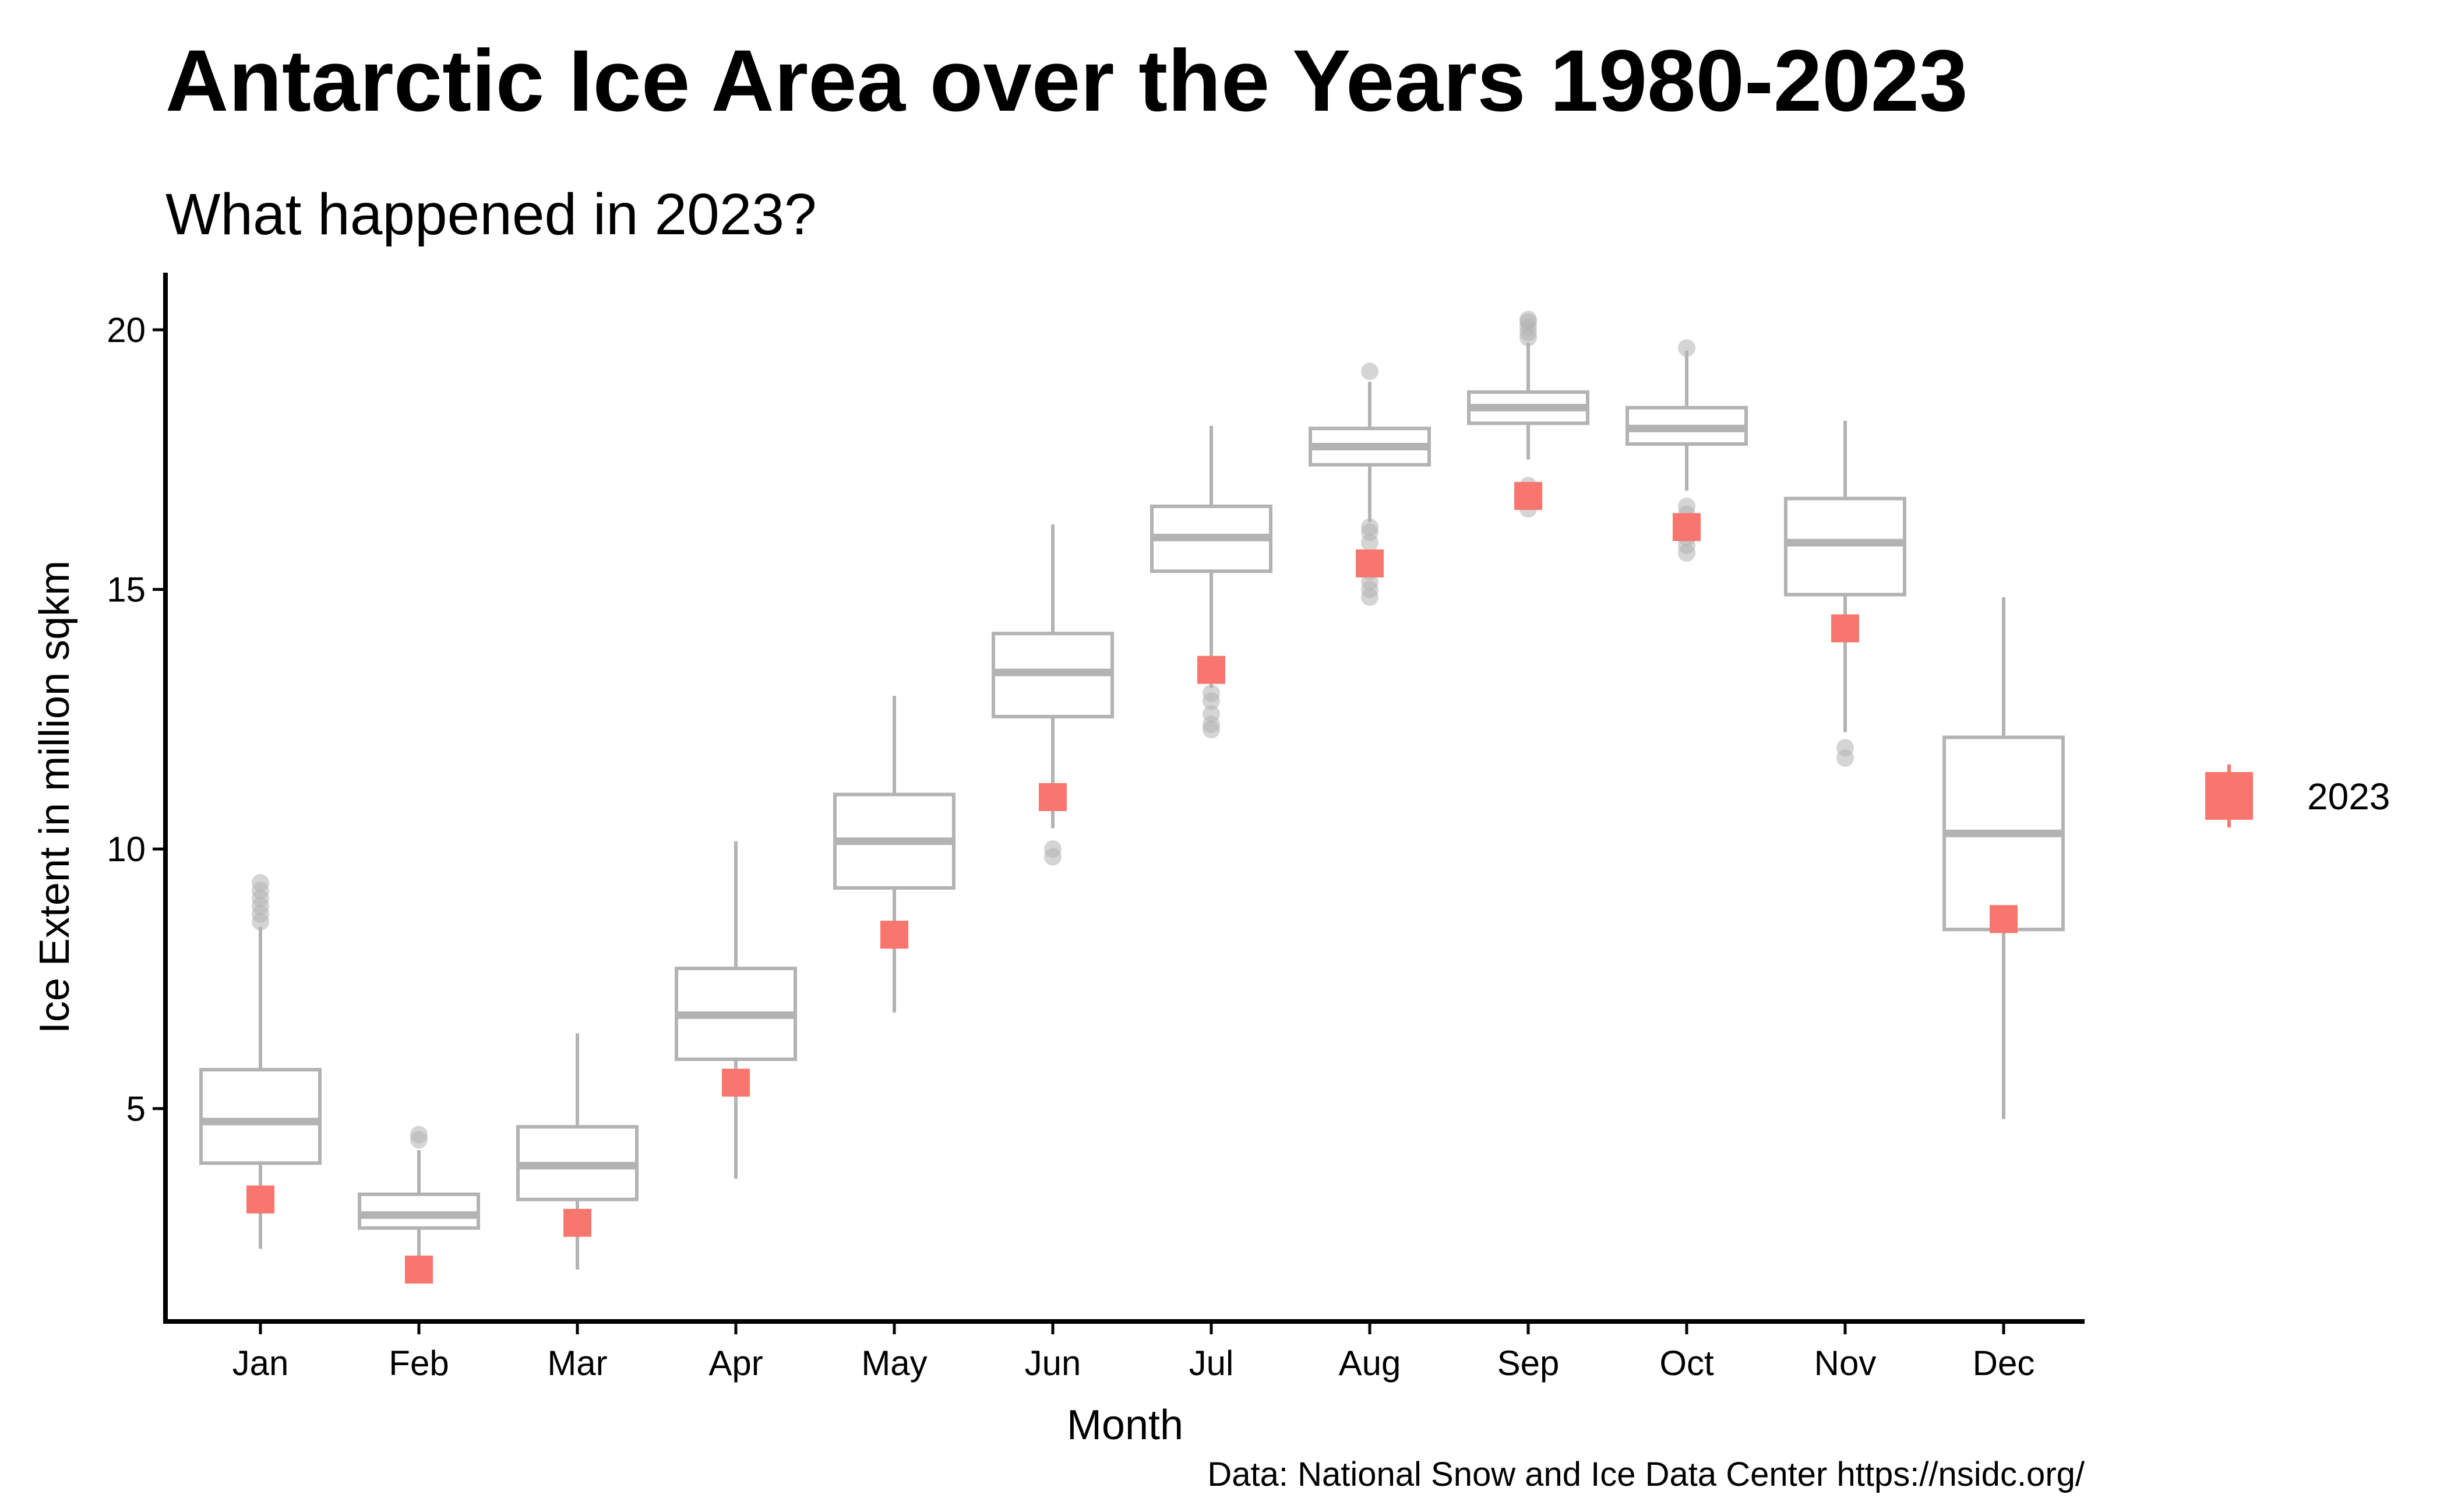 This screenshot has height=1512, width=2447. Describe the element at coordinates (1125, 1425) in the screenshot. I see `x-axis-title: Month` at that location.